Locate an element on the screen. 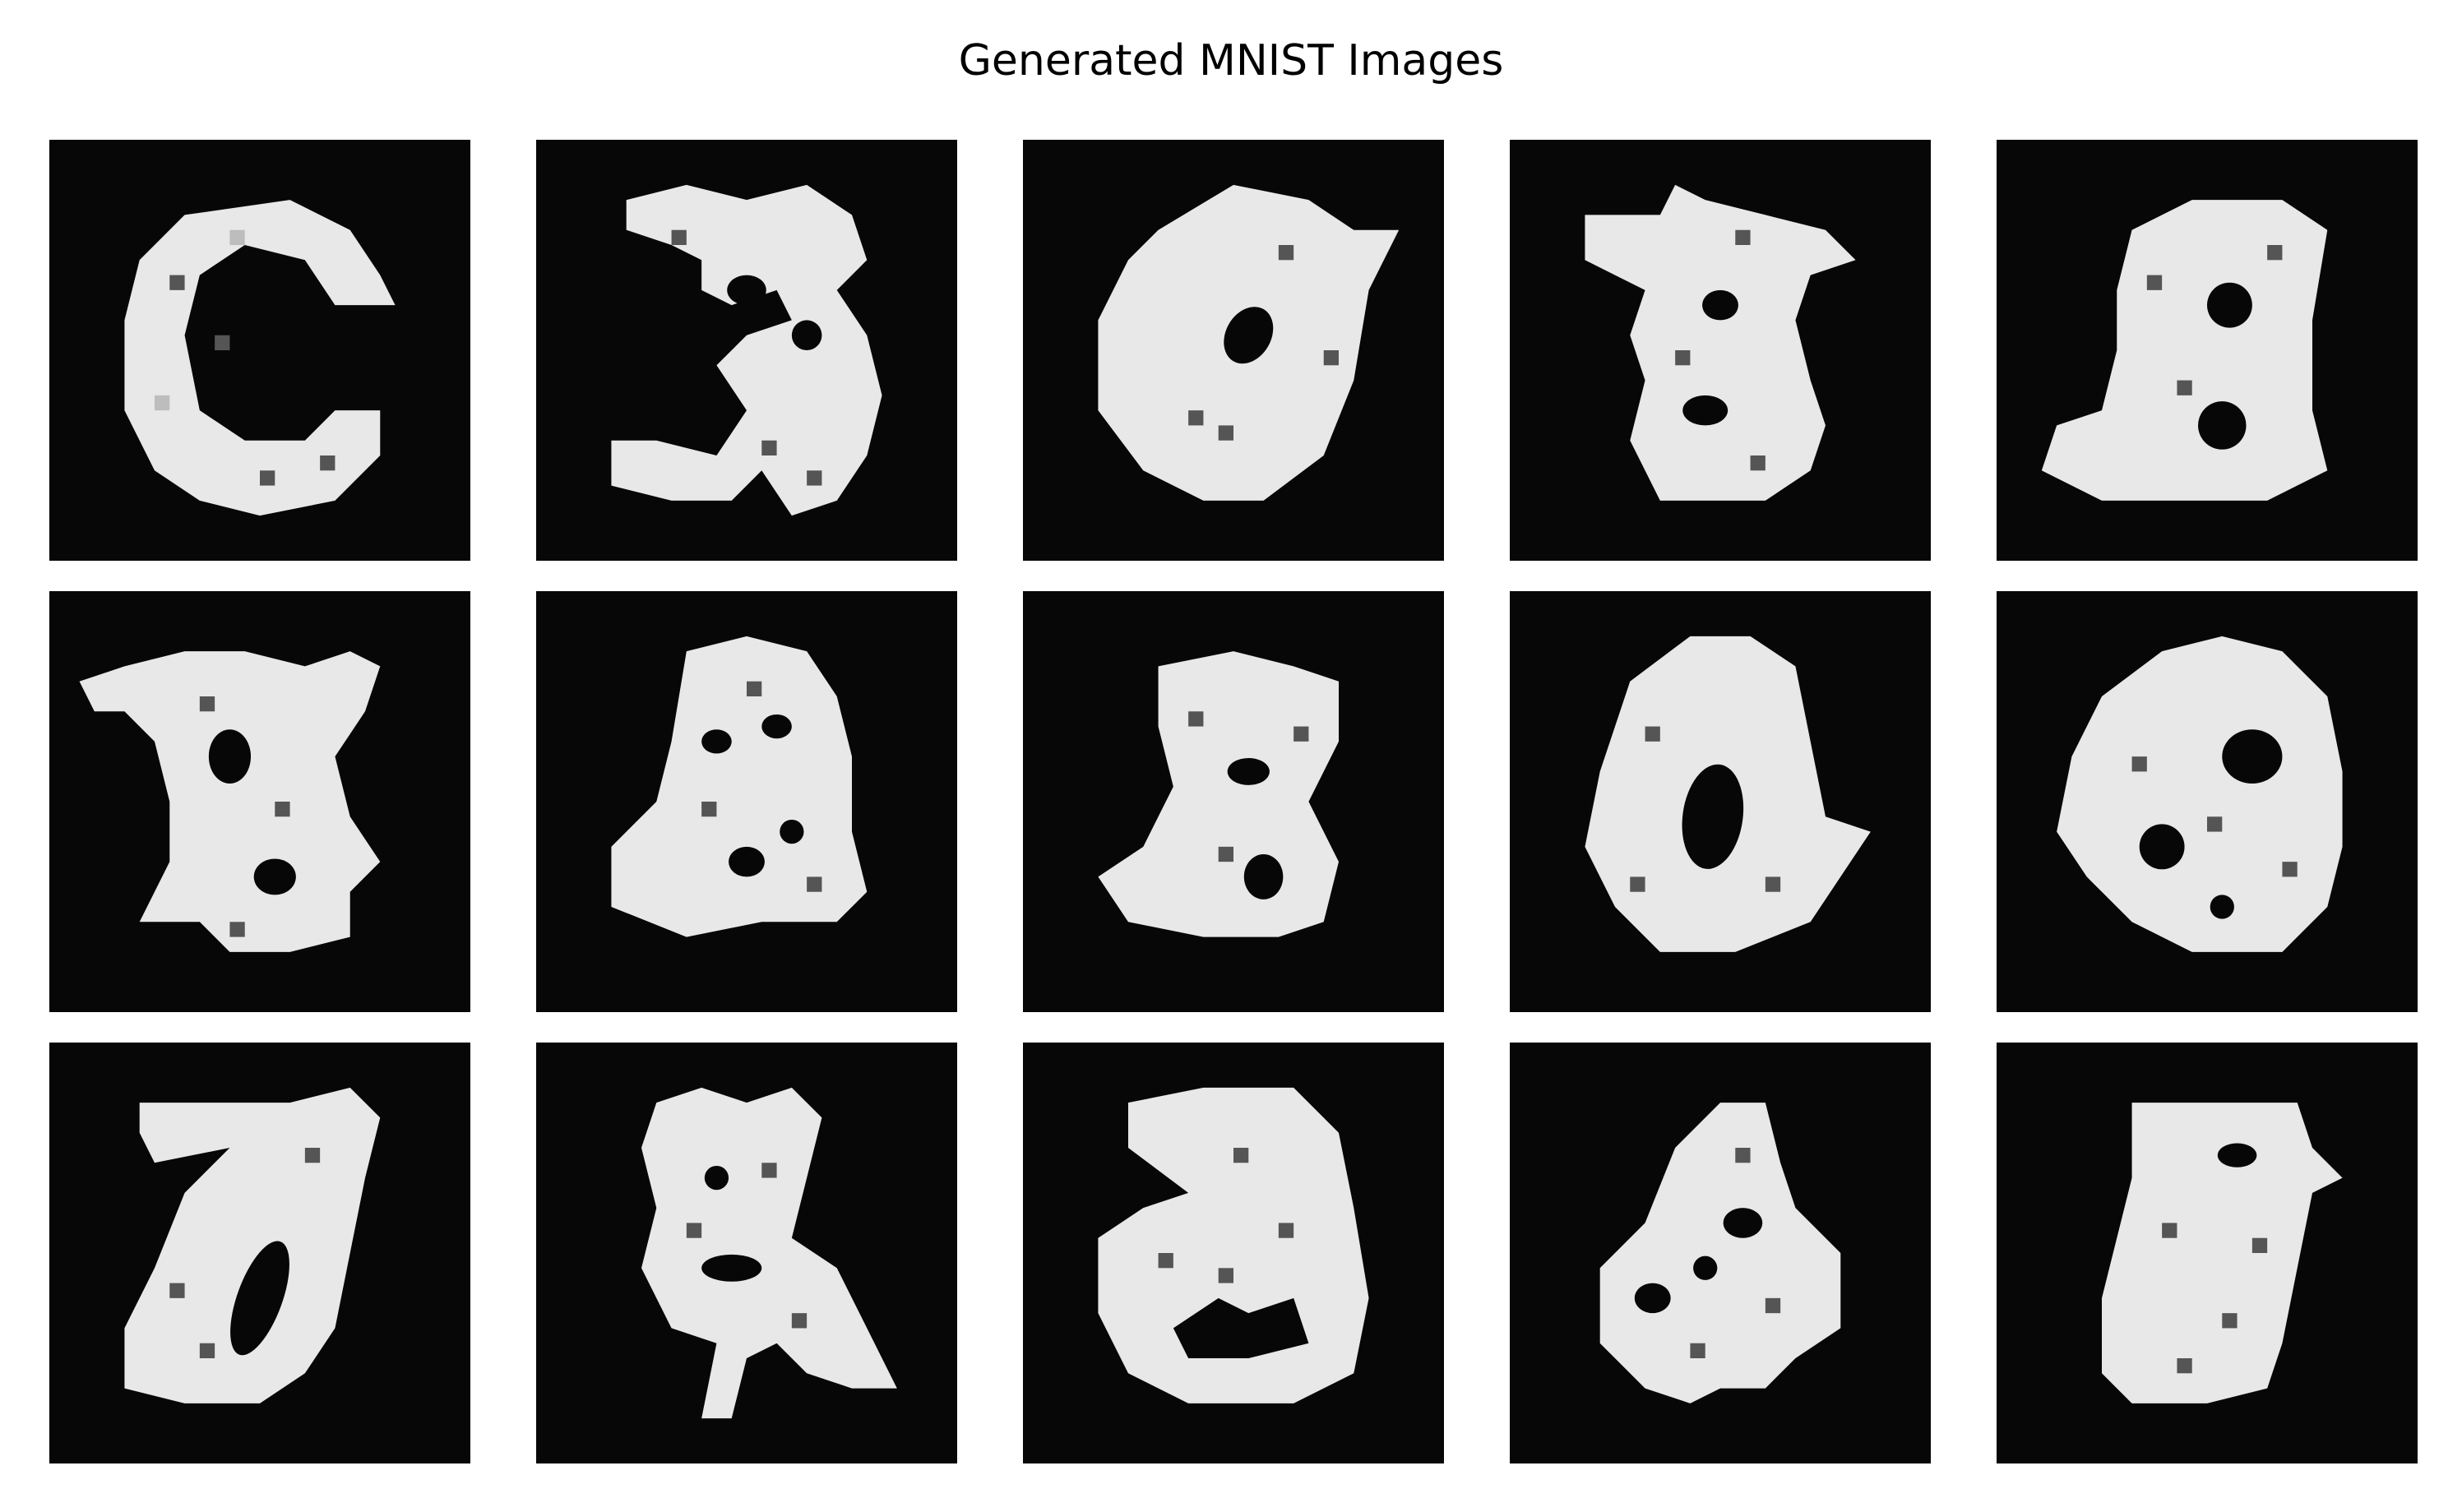 The image size is (2462, 1512). digit-three-blob is located at coordinates (1233, 1245).